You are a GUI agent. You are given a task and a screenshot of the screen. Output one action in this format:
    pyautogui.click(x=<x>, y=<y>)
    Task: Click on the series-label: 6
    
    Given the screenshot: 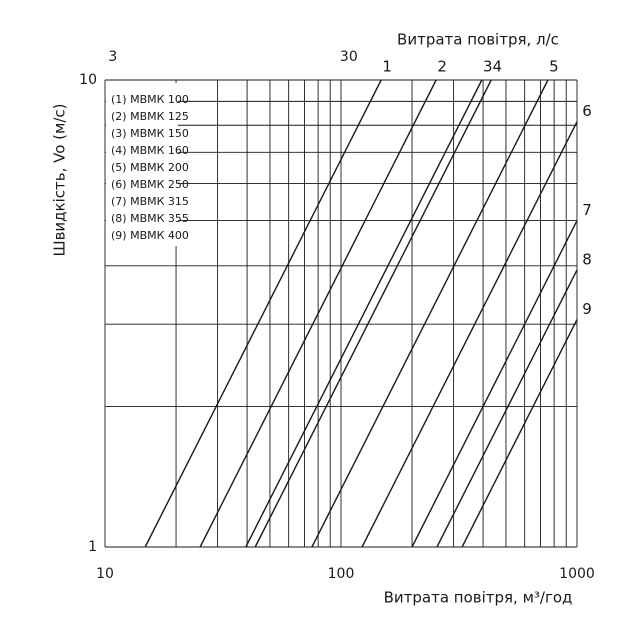 What is the action you would take?
    pyautogui.click(x=587, y=111)
    